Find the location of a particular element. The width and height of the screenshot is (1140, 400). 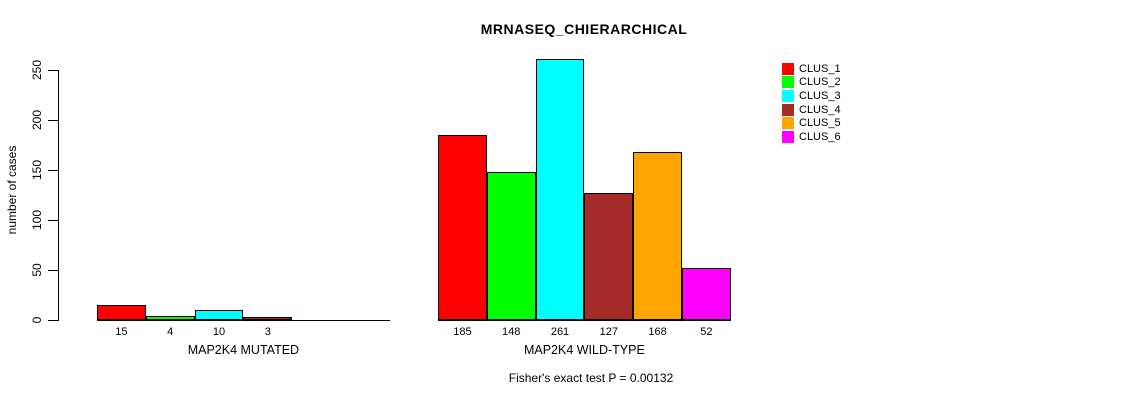

bar-value-label: 168 is located at coordinates (657, 332).